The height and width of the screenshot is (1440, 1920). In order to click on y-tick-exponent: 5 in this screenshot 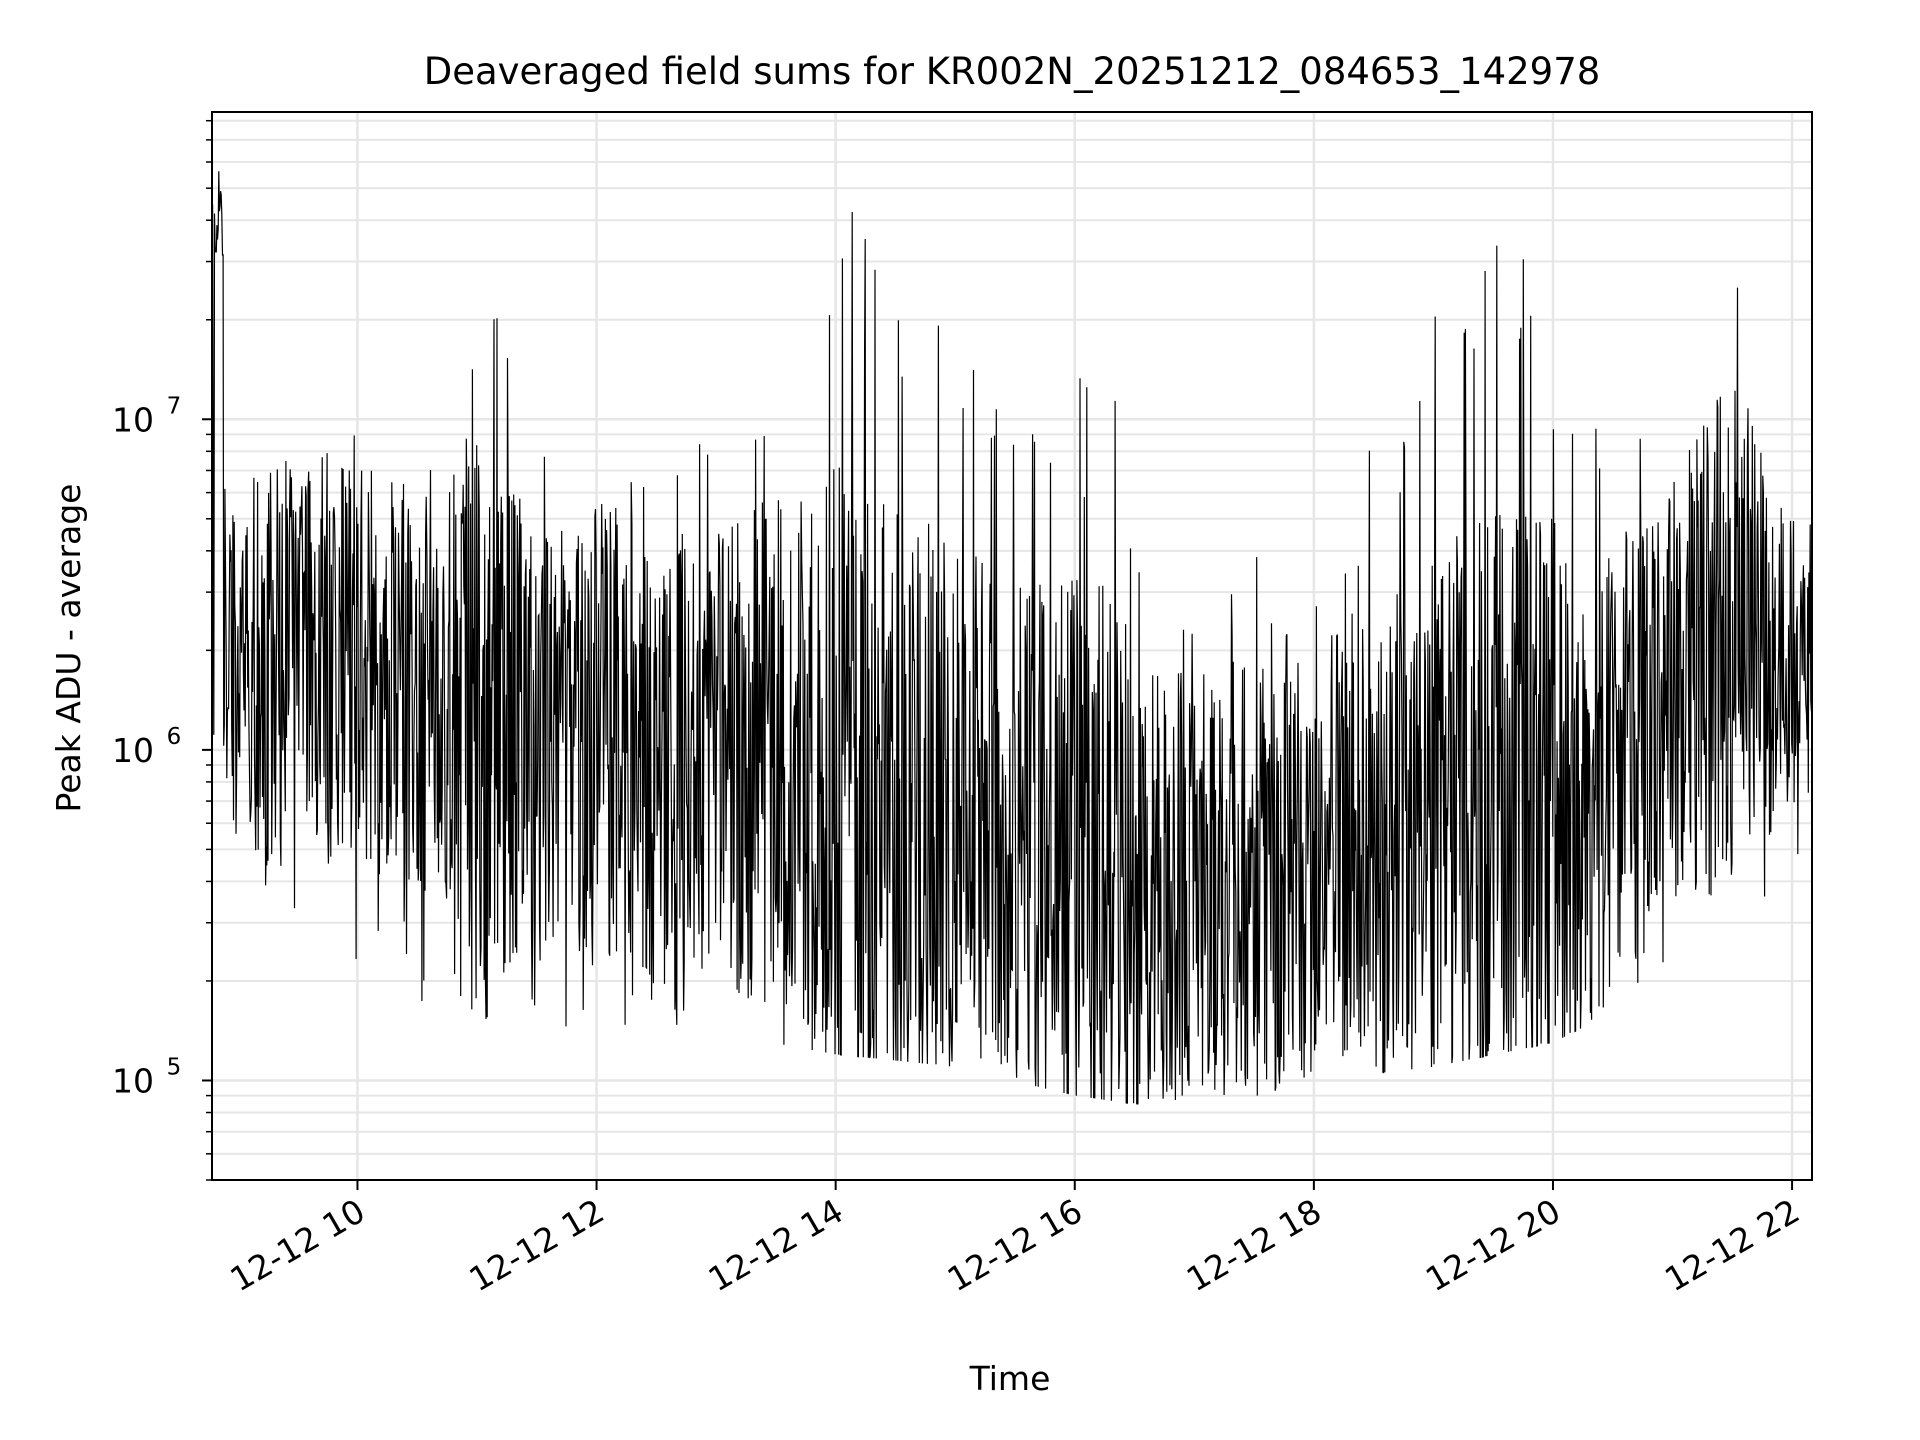, I will do `click(174, 1067)`.